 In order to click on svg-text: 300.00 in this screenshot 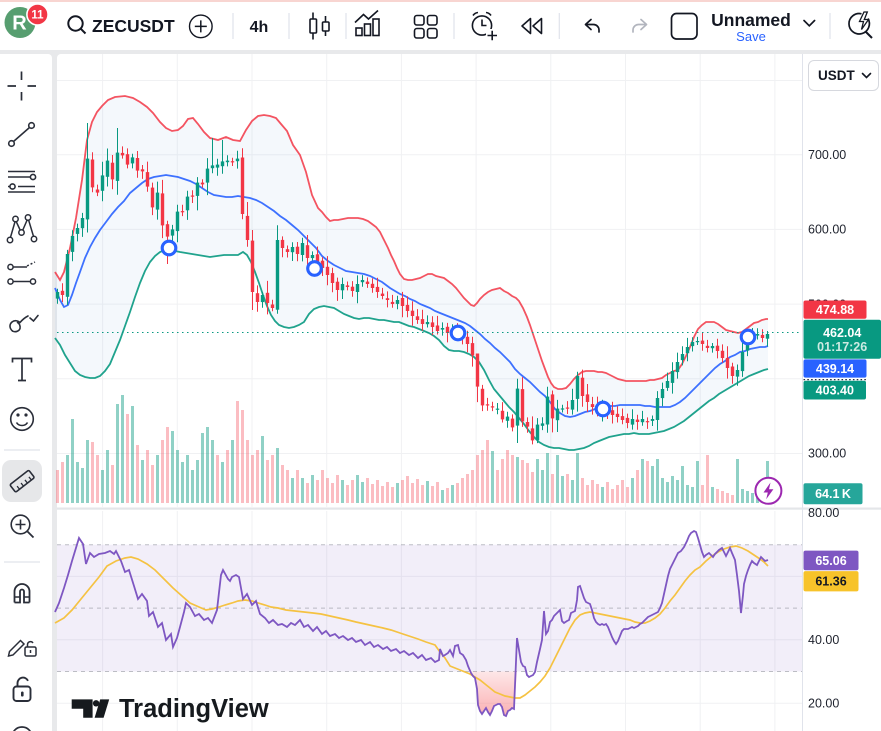, I will do `click(827, 454)`.